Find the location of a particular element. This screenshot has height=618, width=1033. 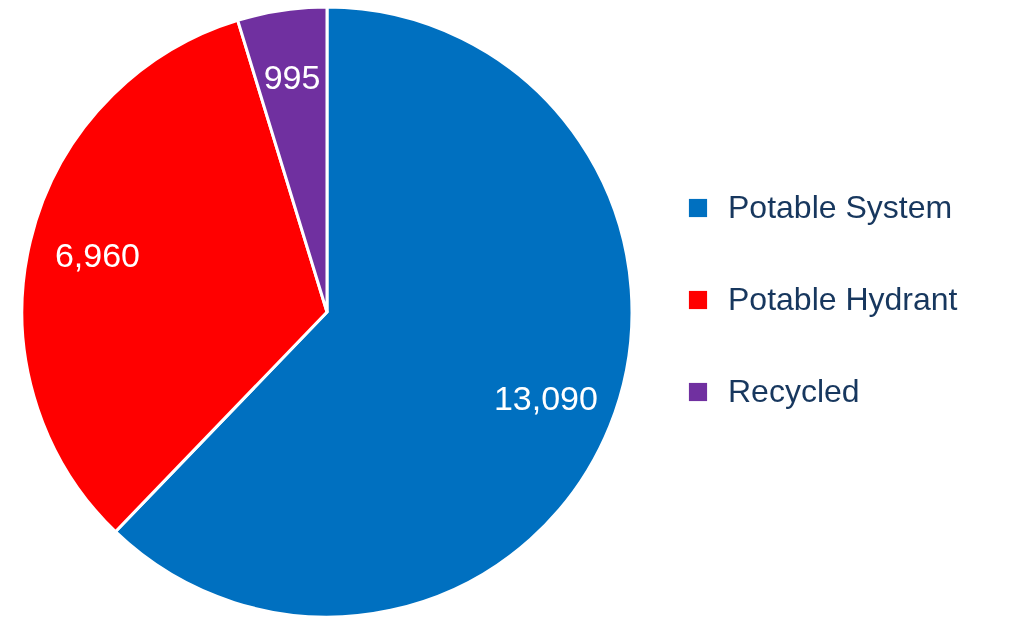

data-label: 13,090 is located at coordinates (545, 398).